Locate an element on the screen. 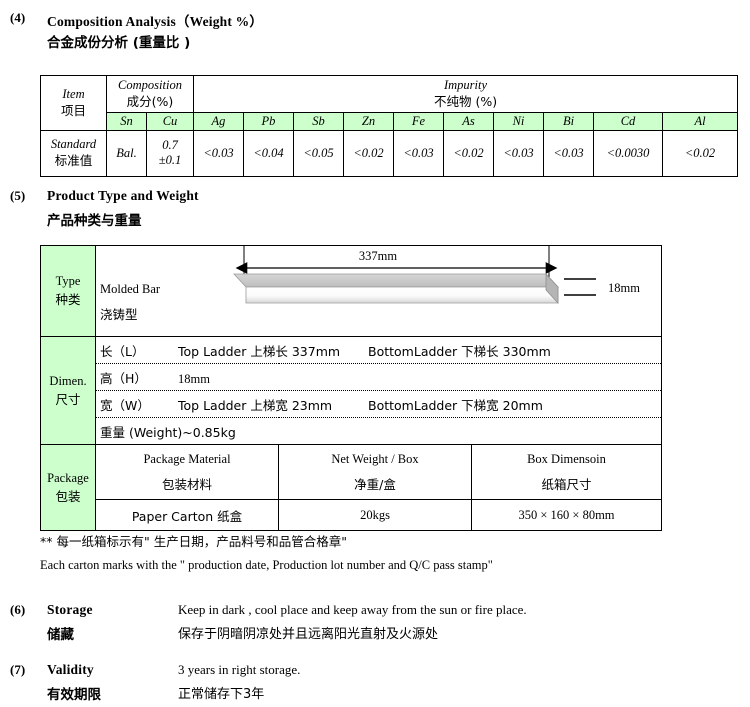 Image resolution: width=750 pixels, height=707 pixels. element-header-zn: Zn is located at coordinates (368, 121).